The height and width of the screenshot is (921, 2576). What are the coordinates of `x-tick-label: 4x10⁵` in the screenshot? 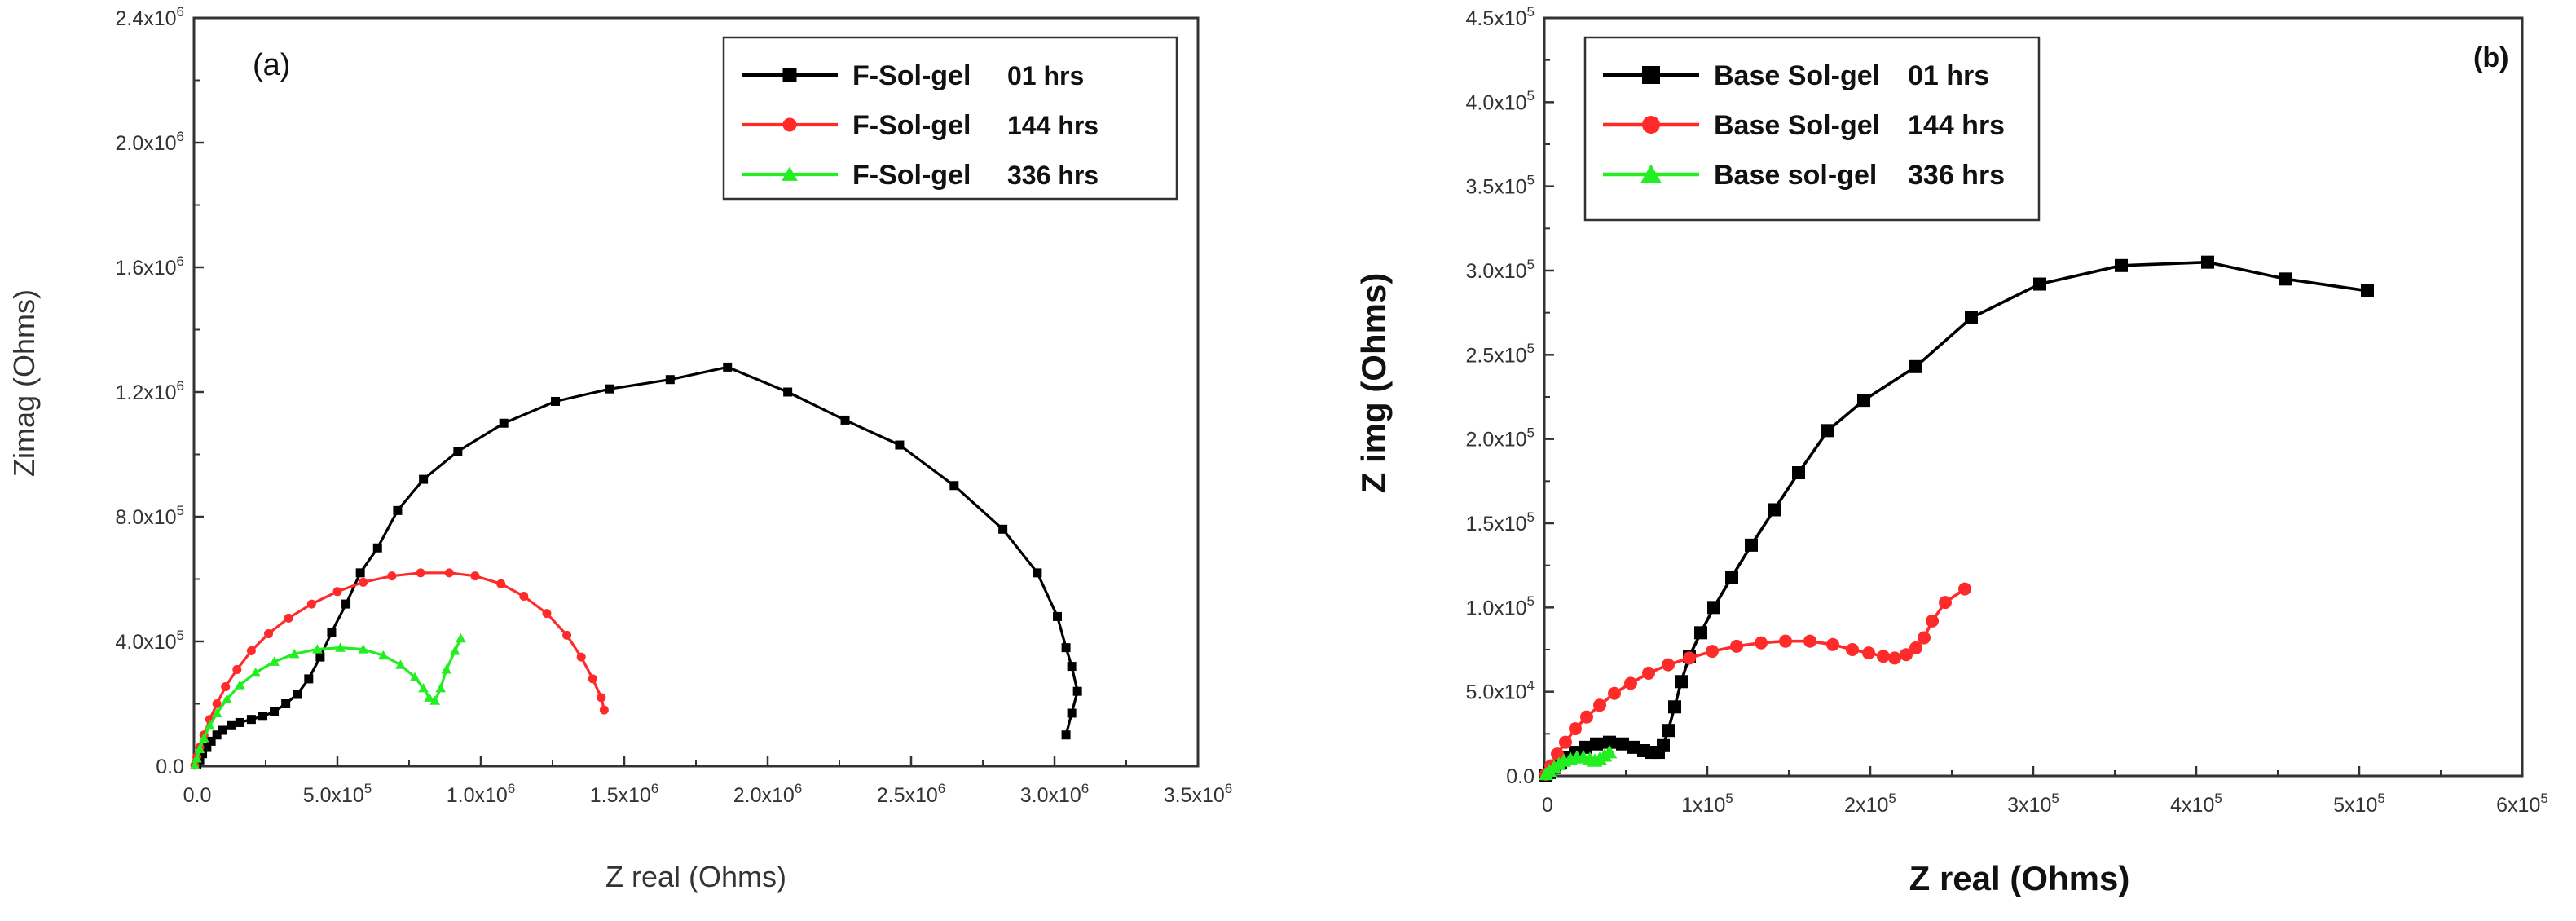 It's located at (2196, 804).